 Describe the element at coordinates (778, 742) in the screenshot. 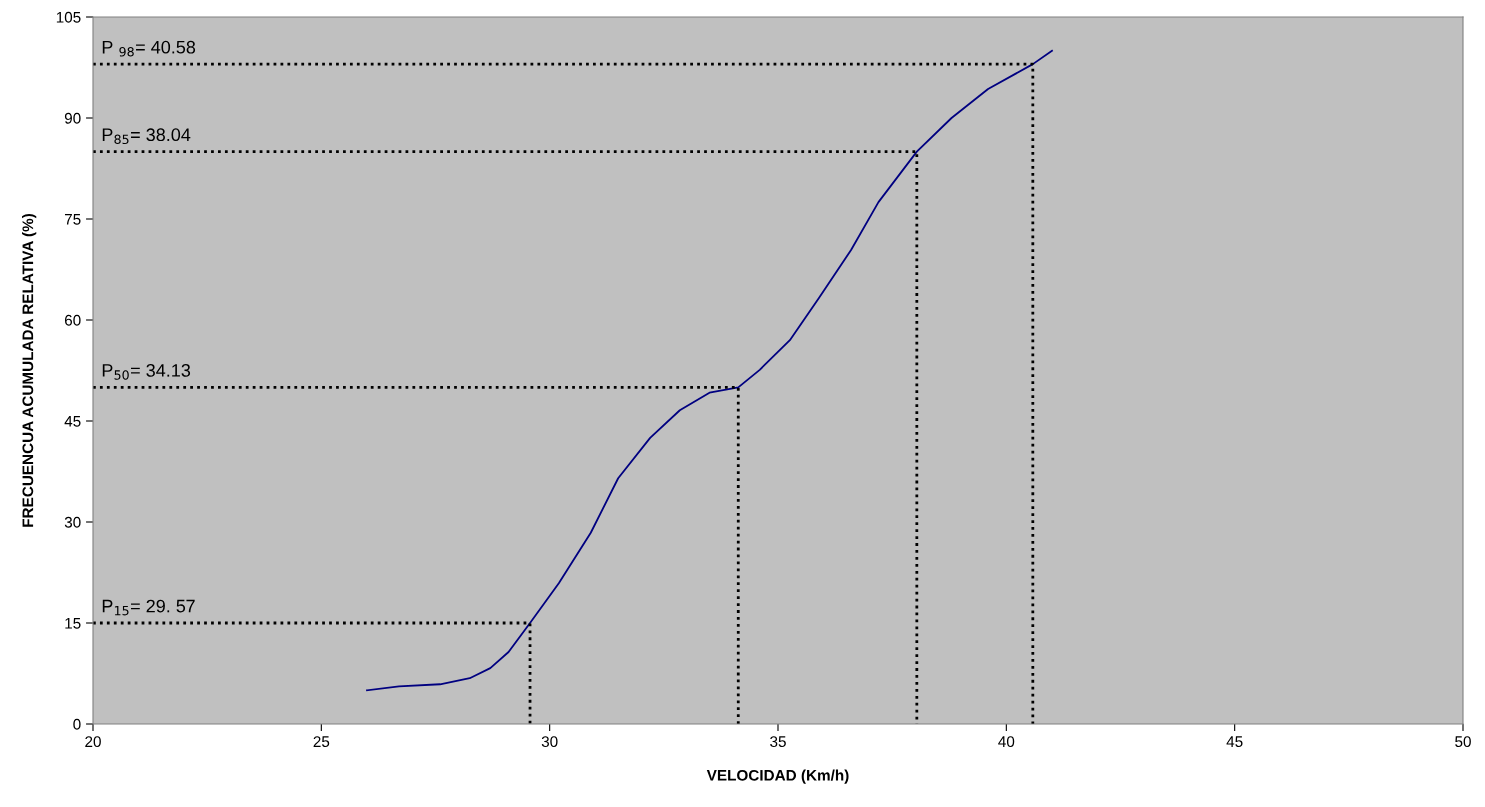

I see `x-tick-label: 35` at that location.